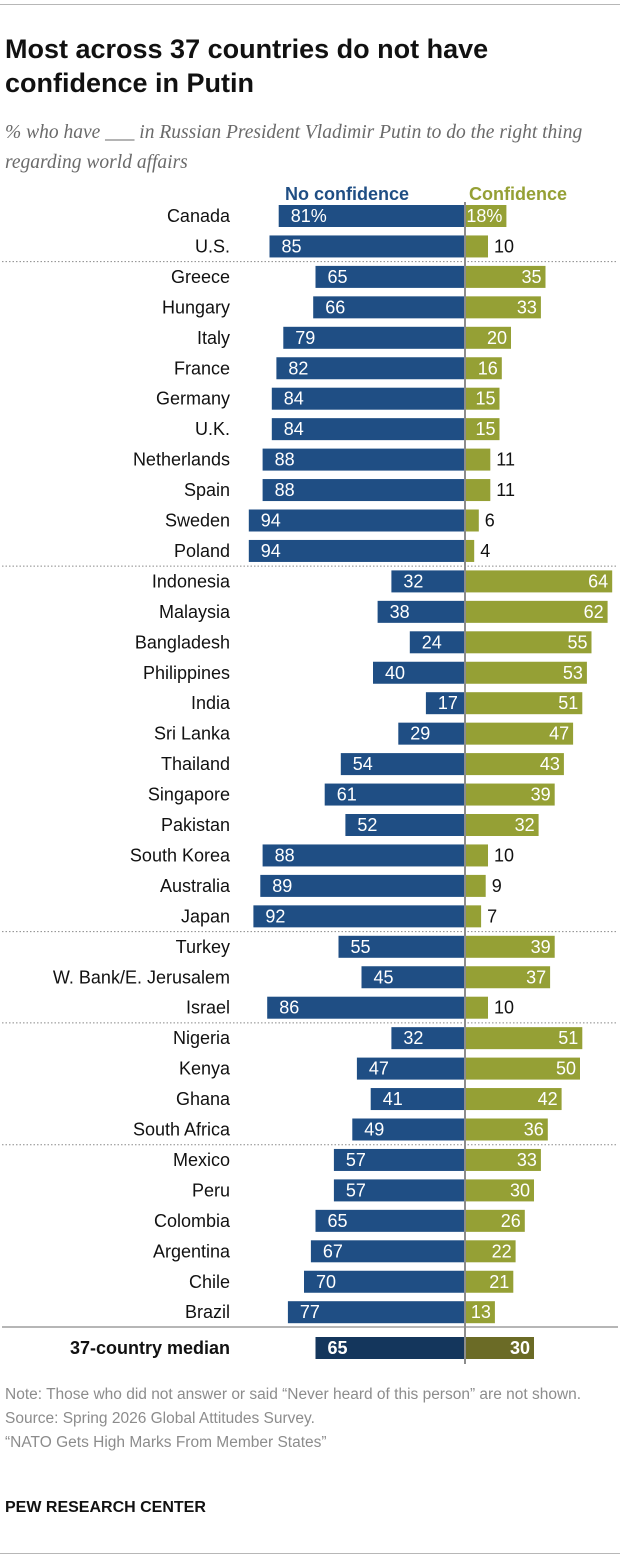 This screenshot has width=620, height=1560. I want to click on value-confidence: 47, so click(559, 734).